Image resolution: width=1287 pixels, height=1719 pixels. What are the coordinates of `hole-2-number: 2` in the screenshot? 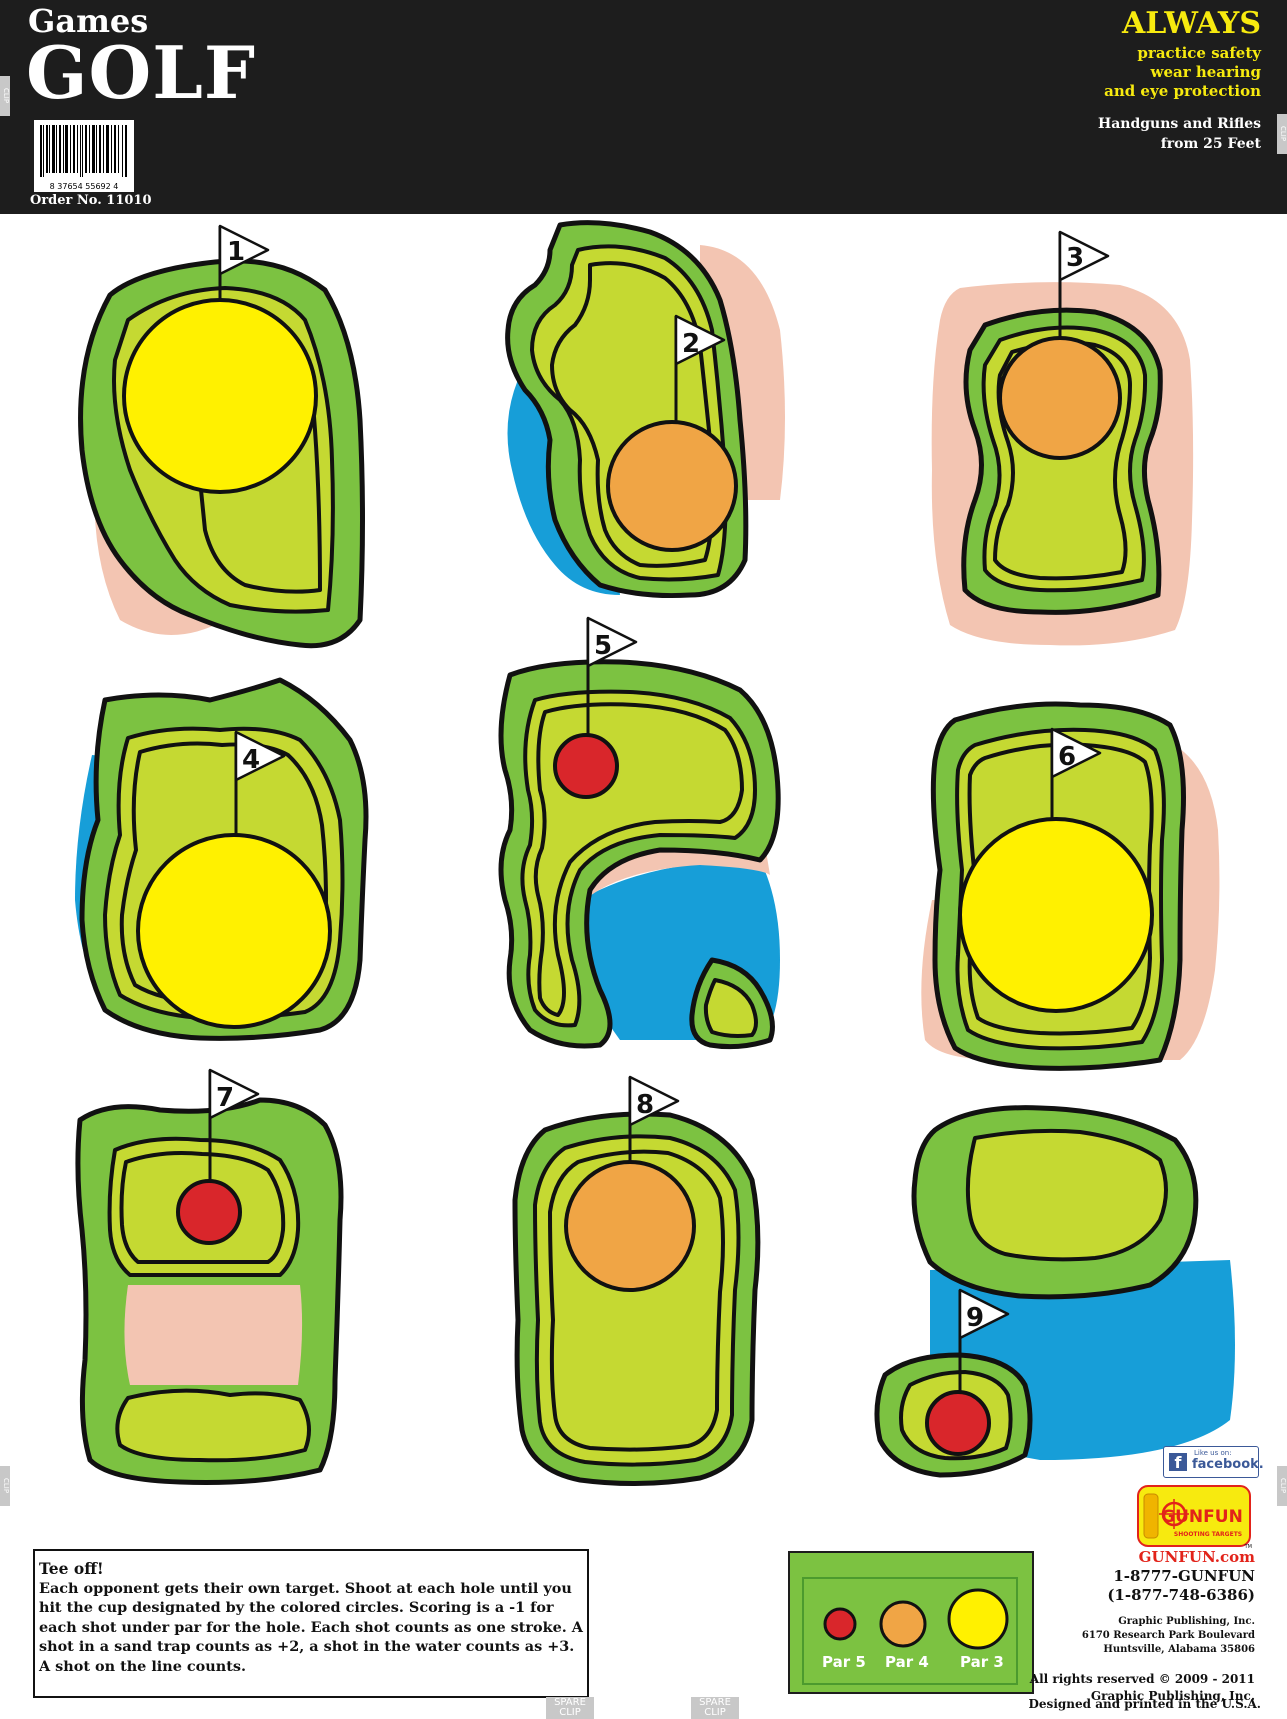 It's located at (691, 344).